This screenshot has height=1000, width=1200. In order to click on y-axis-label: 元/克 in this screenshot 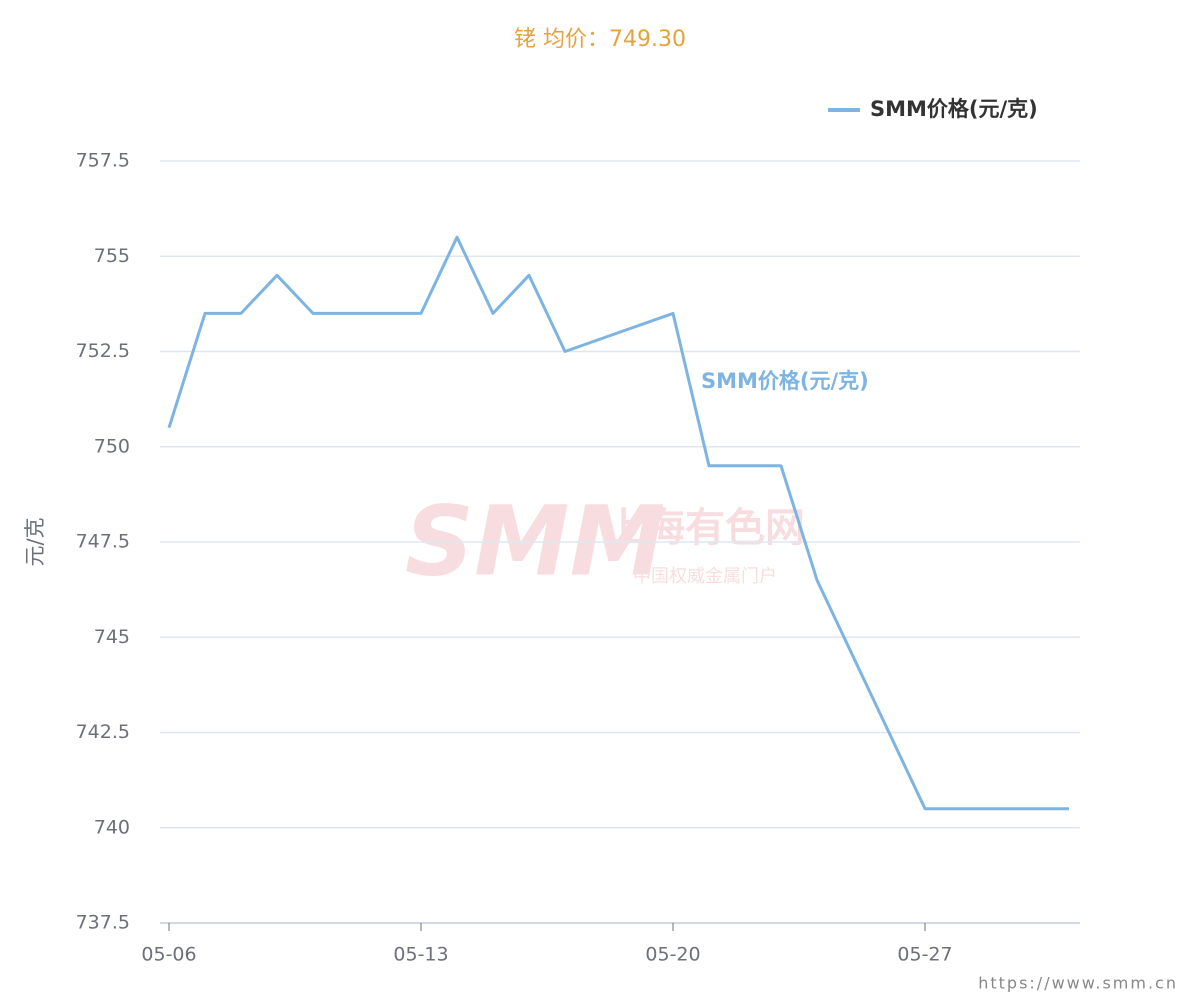, I will do `click(35, 541)`.